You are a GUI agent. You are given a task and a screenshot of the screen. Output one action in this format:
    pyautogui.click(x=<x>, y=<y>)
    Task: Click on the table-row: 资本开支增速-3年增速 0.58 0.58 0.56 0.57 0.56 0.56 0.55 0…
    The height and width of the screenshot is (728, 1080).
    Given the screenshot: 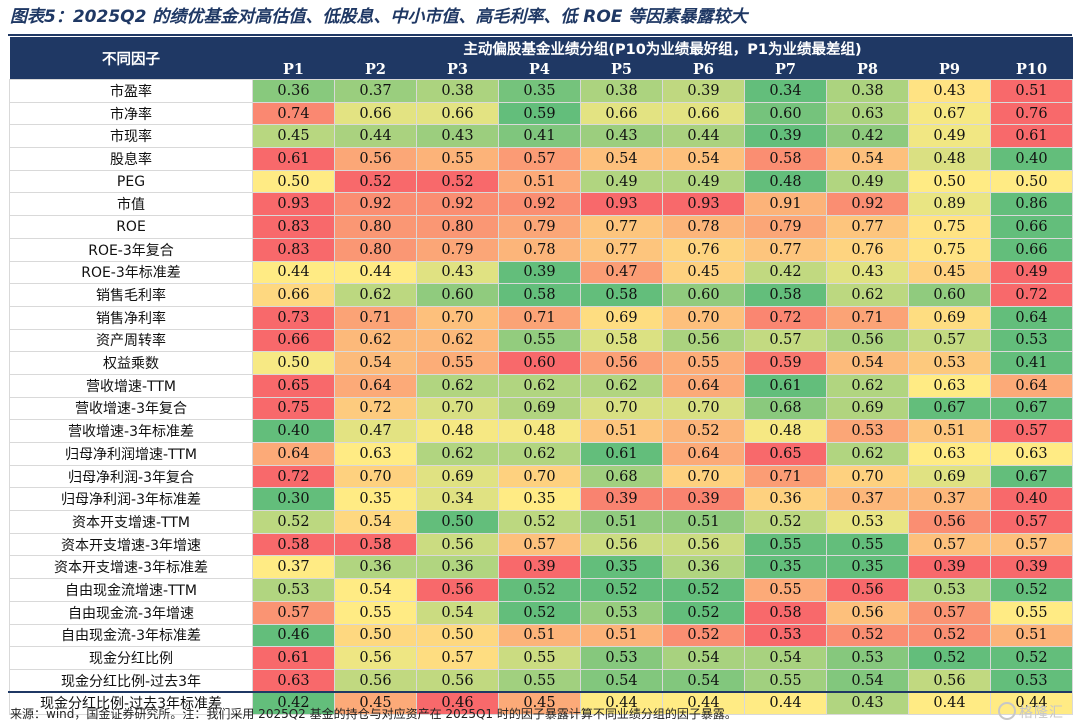 What is the action you would take?
    pyautogui.click(x=541, y=544)
    